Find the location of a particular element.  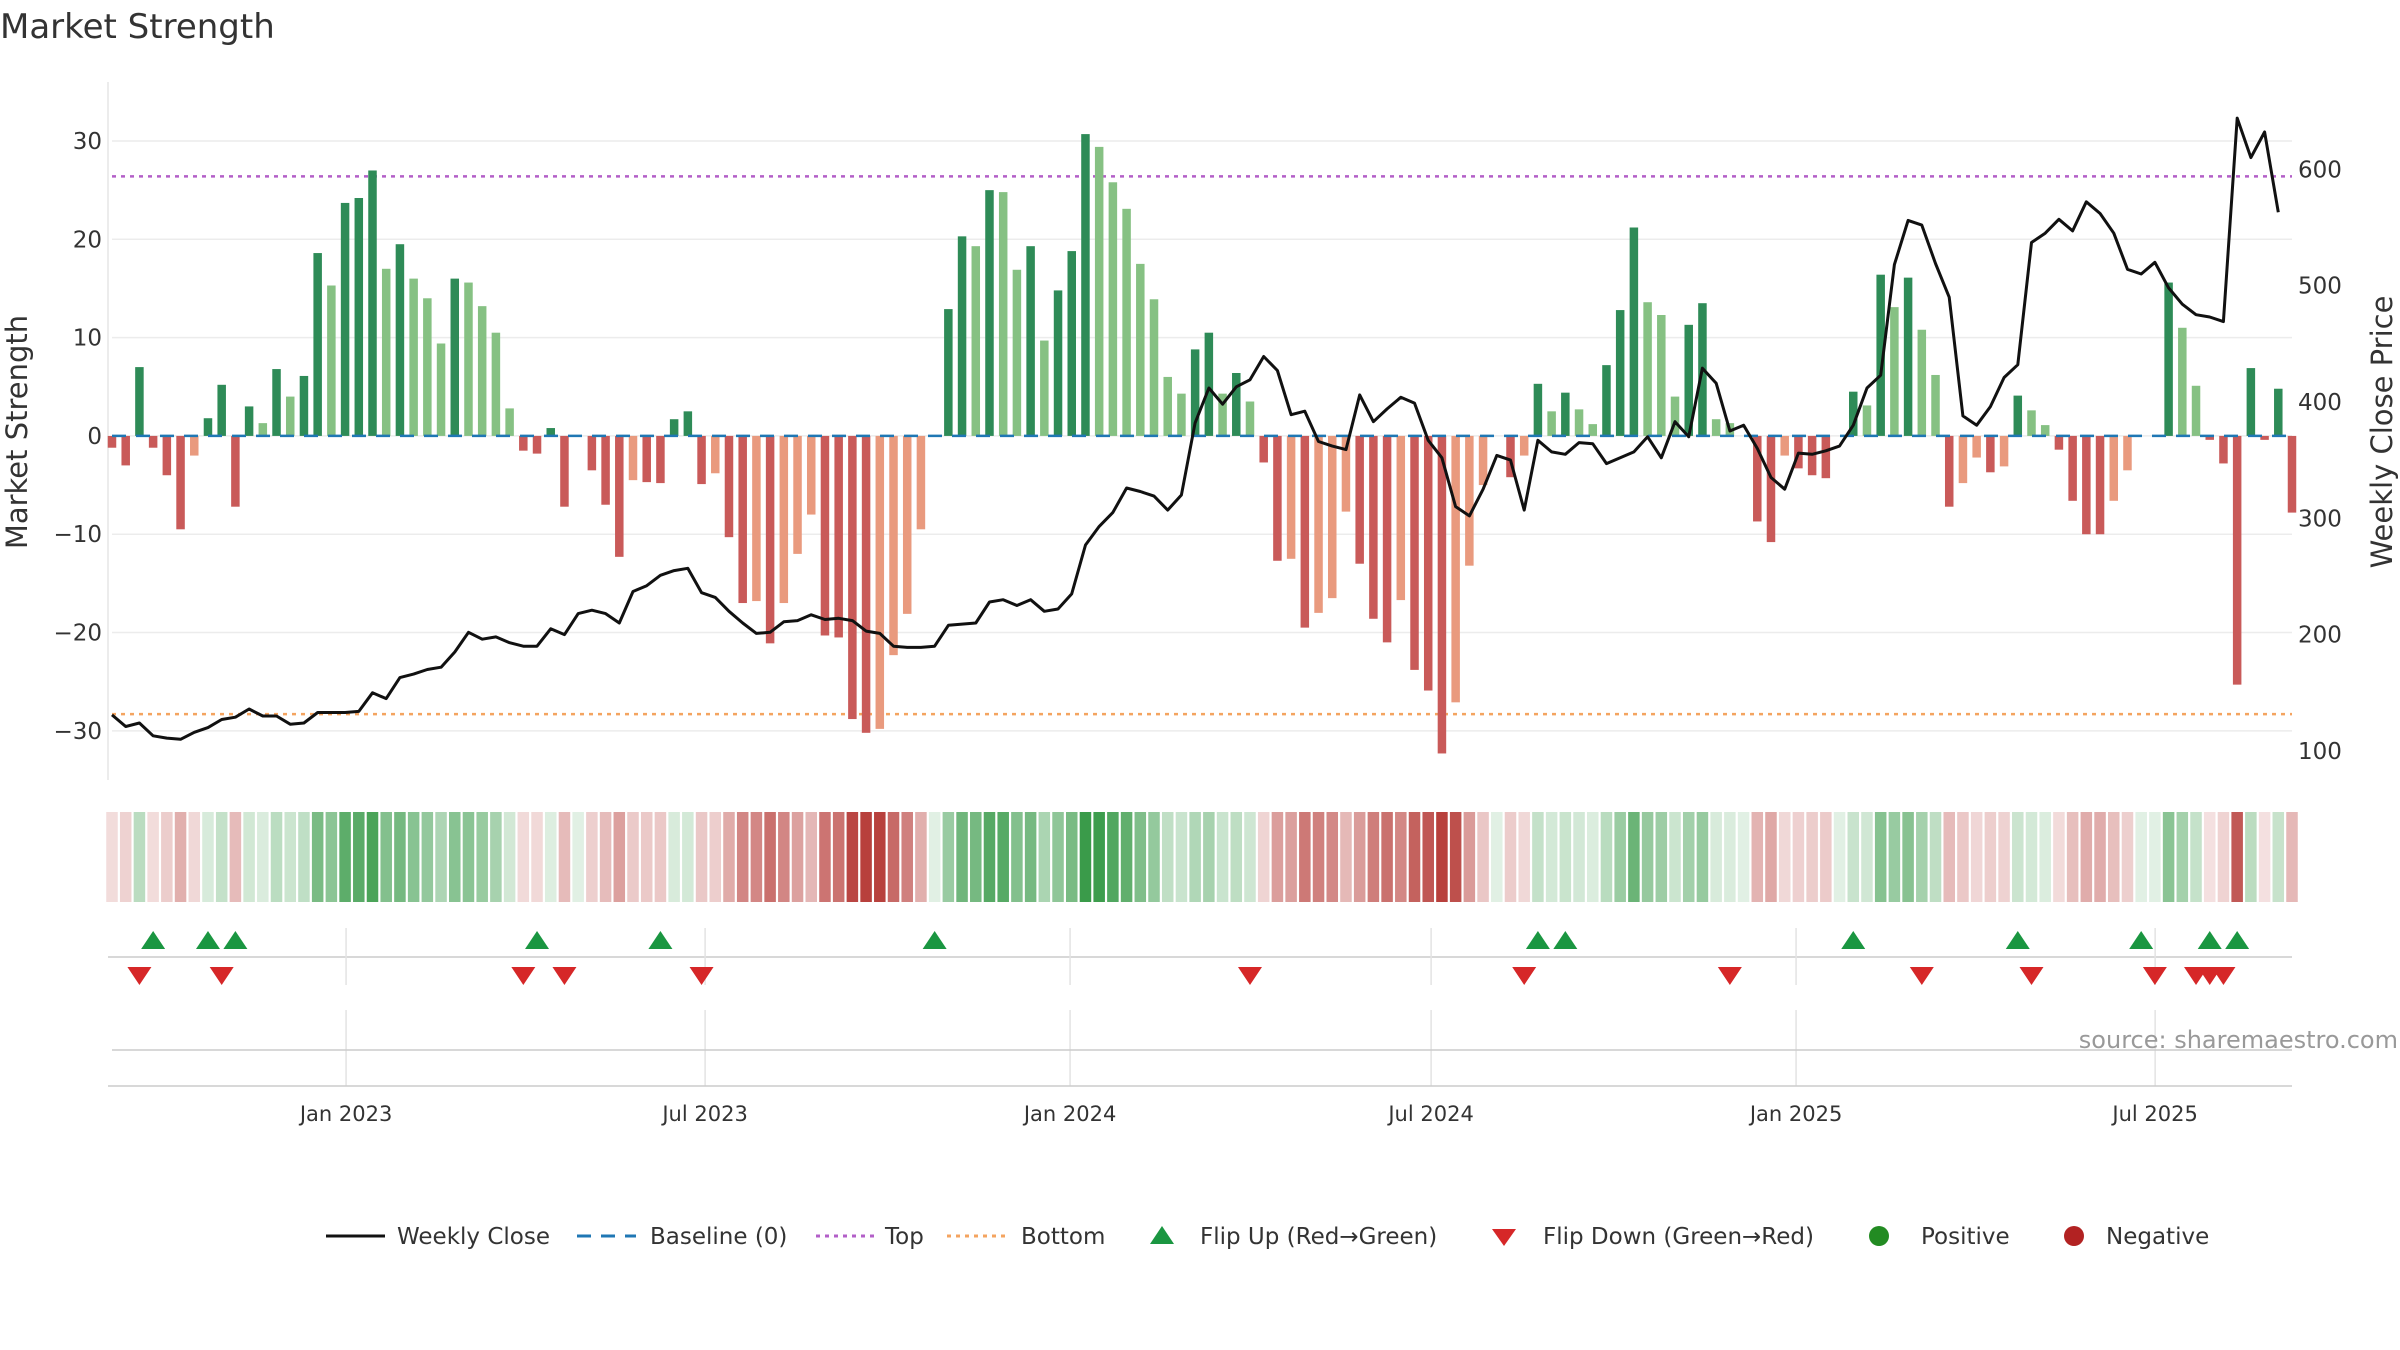

flip-markers is located at coordinates (1188, 958).